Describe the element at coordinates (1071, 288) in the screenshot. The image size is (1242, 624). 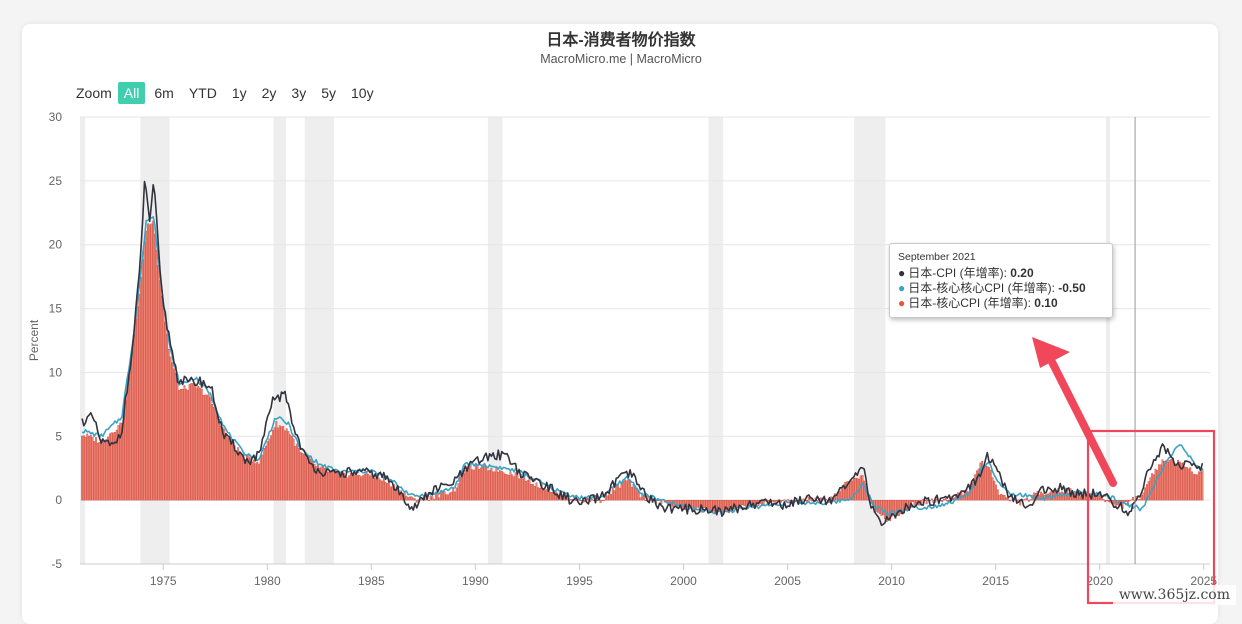
I see `tooltip-value-core-core: -0.50` at that location.